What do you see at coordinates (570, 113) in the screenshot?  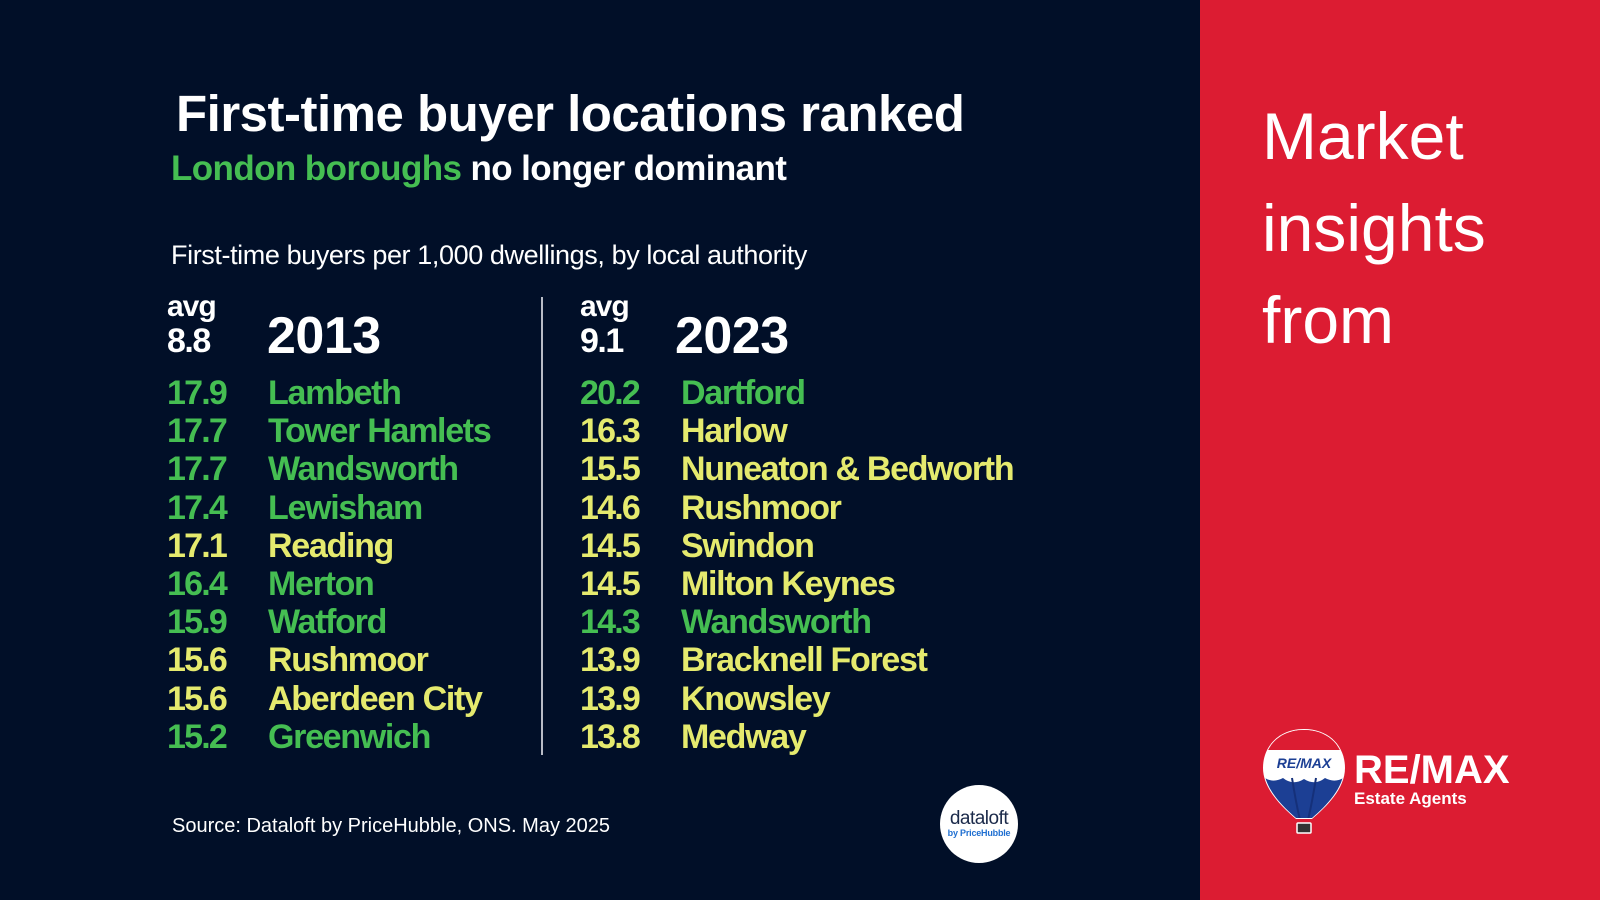 I see `page-title: First-time buyer locations ranked` at bounding box center [570, 113].